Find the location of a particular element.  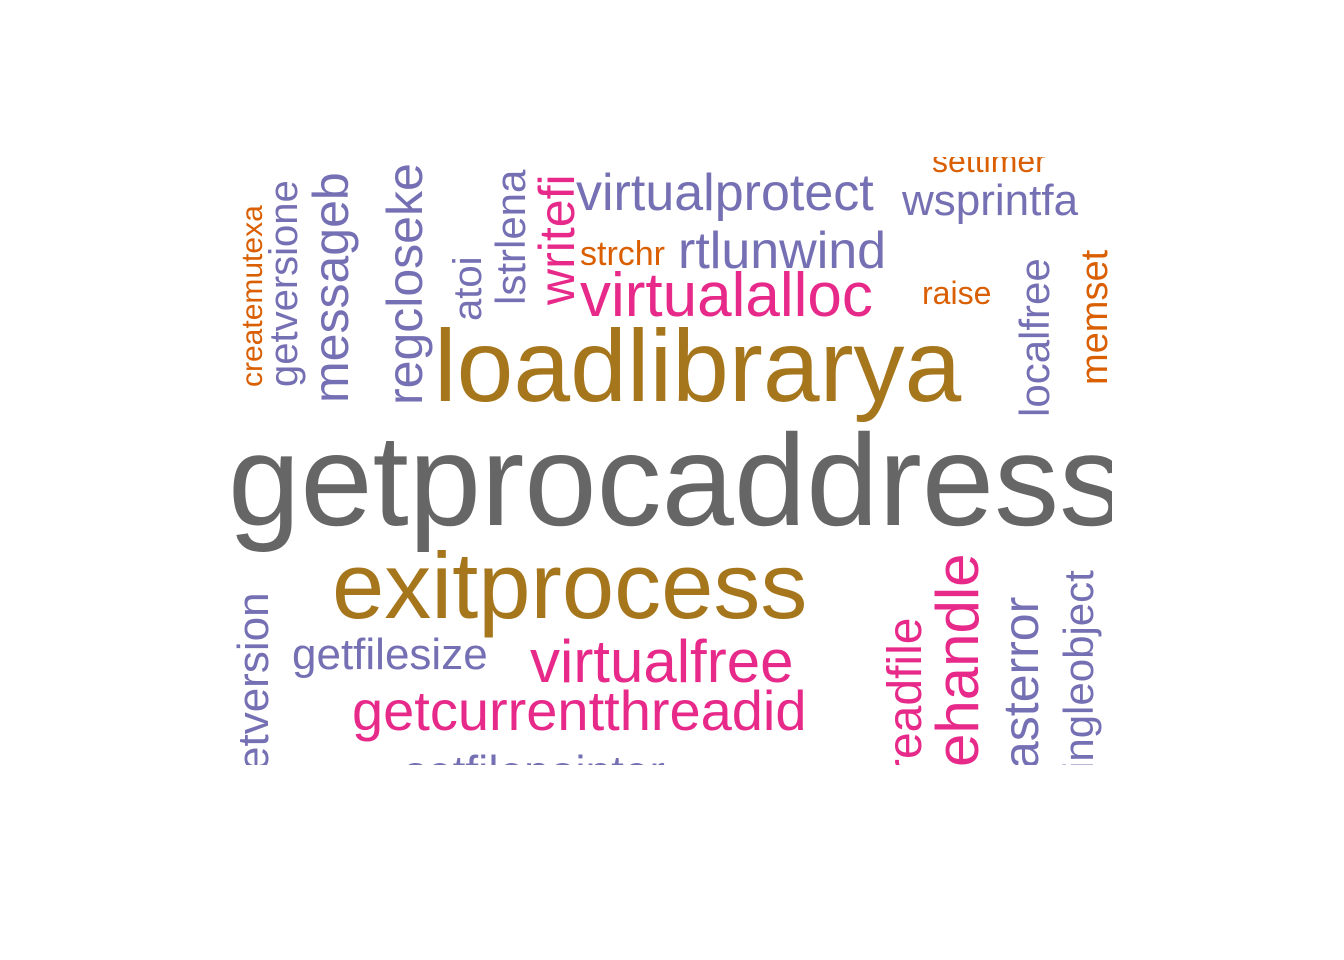

word-wsprintfa: wsprintfa is located at coordinates (990, 200).